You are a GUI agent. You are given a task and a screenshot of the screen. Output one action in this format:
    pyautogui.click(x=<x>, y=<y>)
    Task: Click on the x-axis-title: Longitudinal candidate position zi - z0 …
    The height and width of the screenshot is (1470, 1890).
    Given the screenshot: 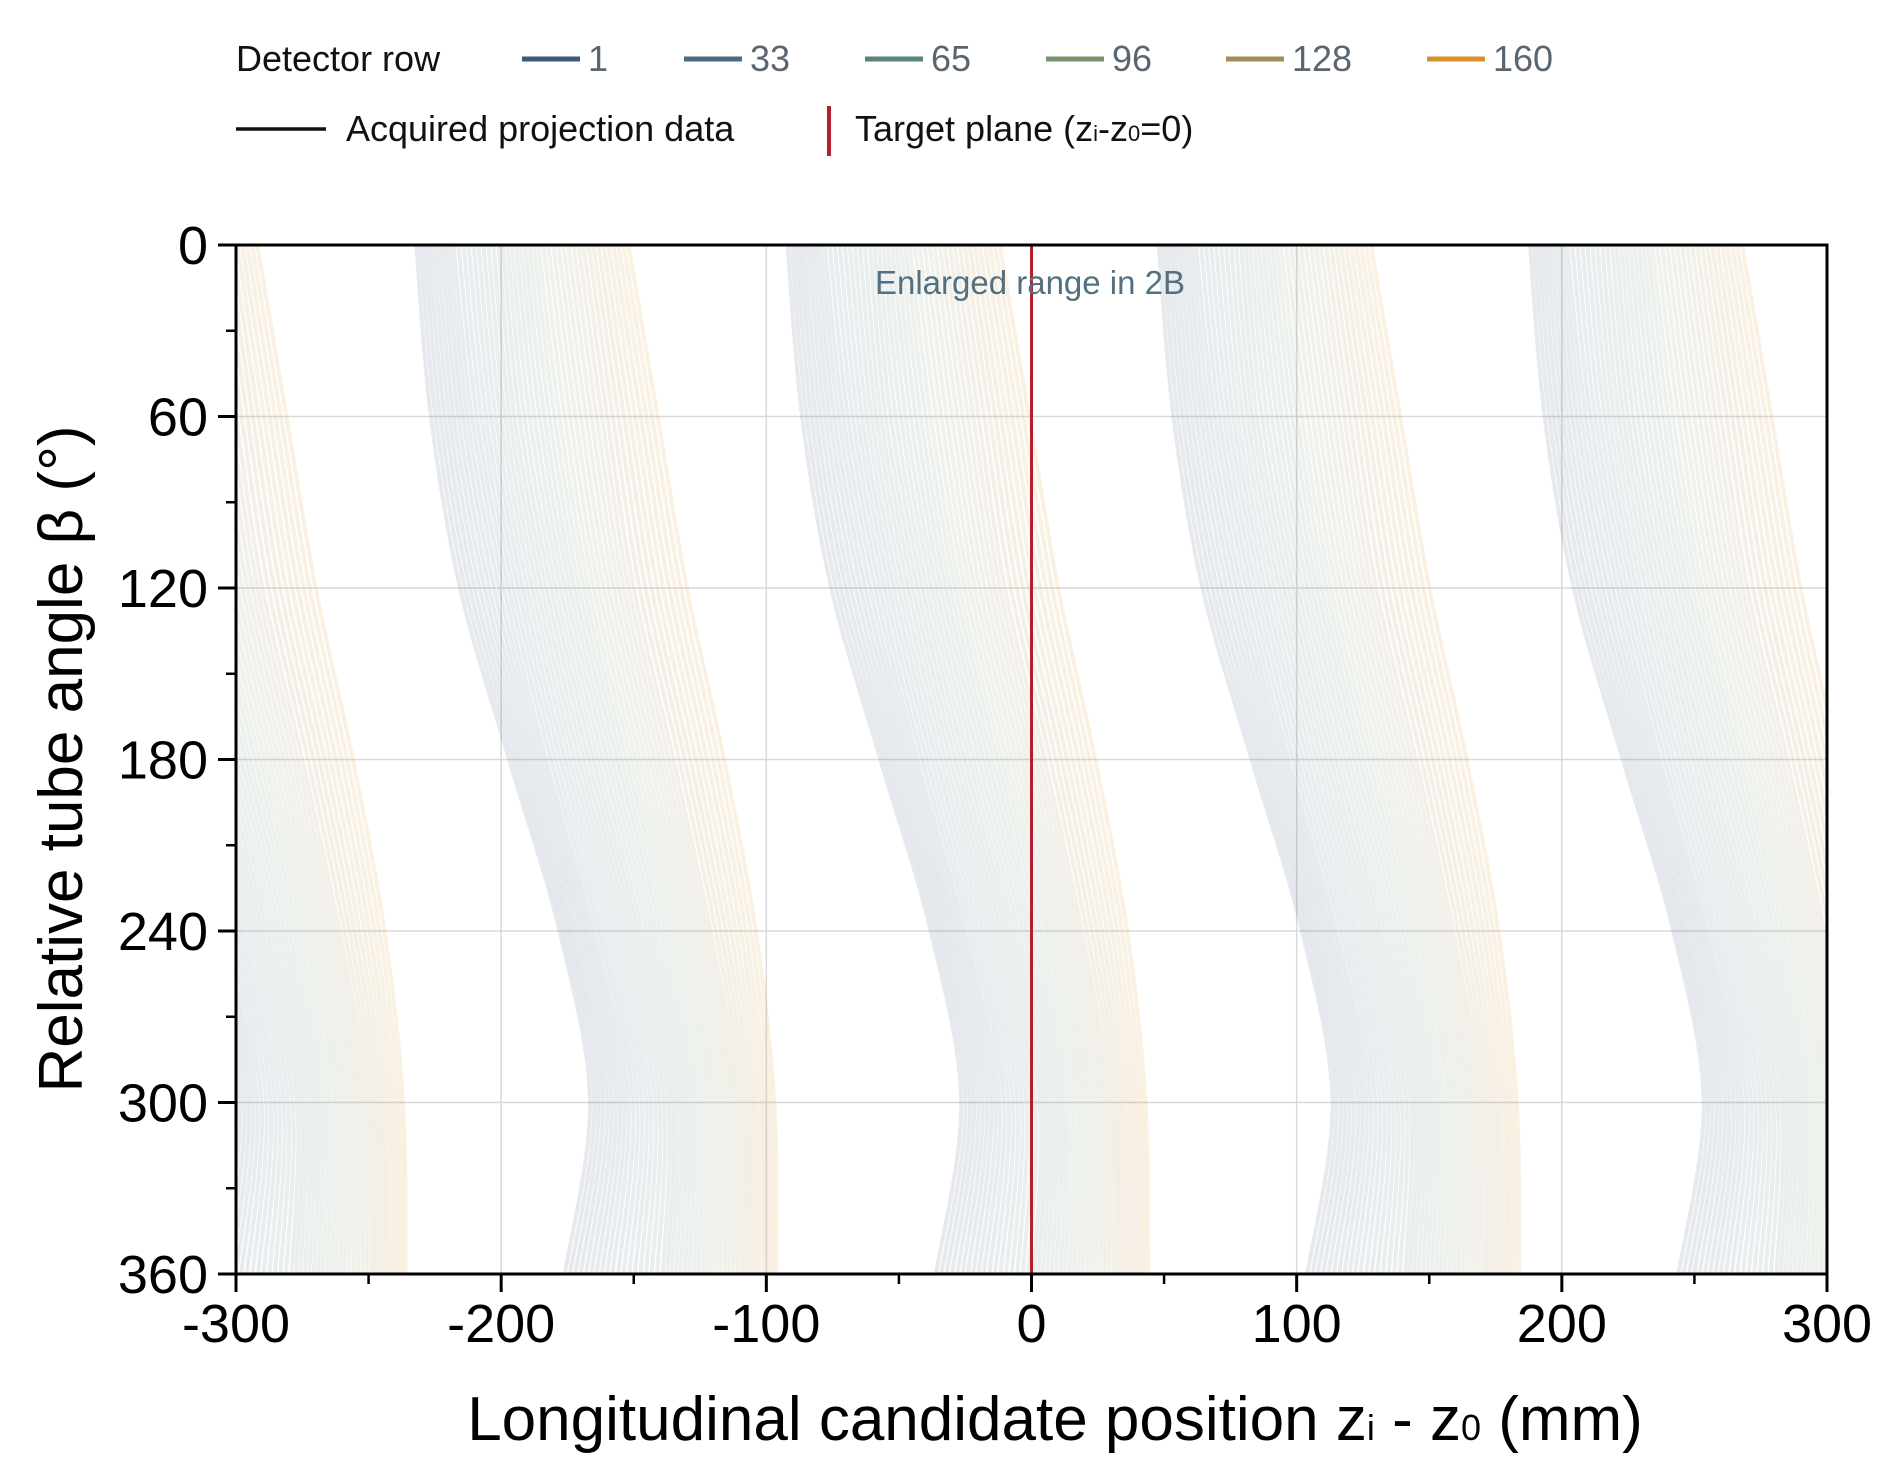 What is the action you would take?
    pyautogui.click(x=1055, y=1419)
    